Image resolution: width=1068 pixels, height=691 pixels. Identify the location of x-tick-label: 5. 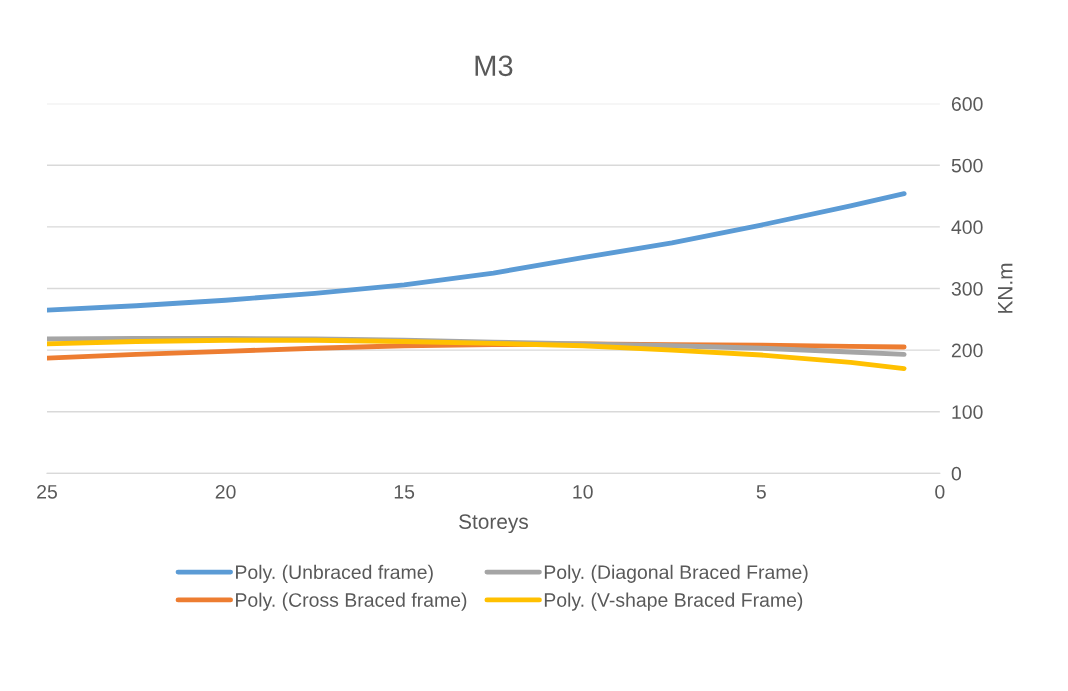
(761, 492).